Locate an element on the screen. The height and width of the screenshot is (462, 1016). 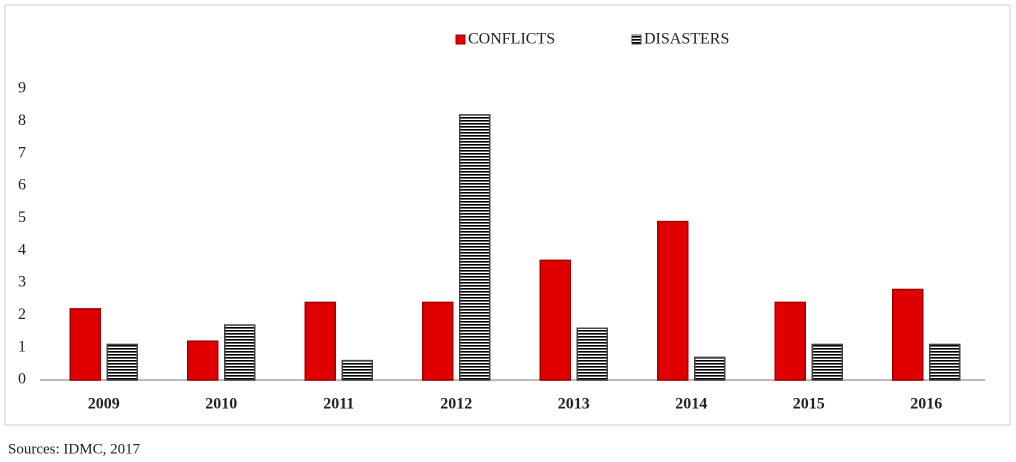
y-tick-label: 3 is located at coordinates (22, 282).